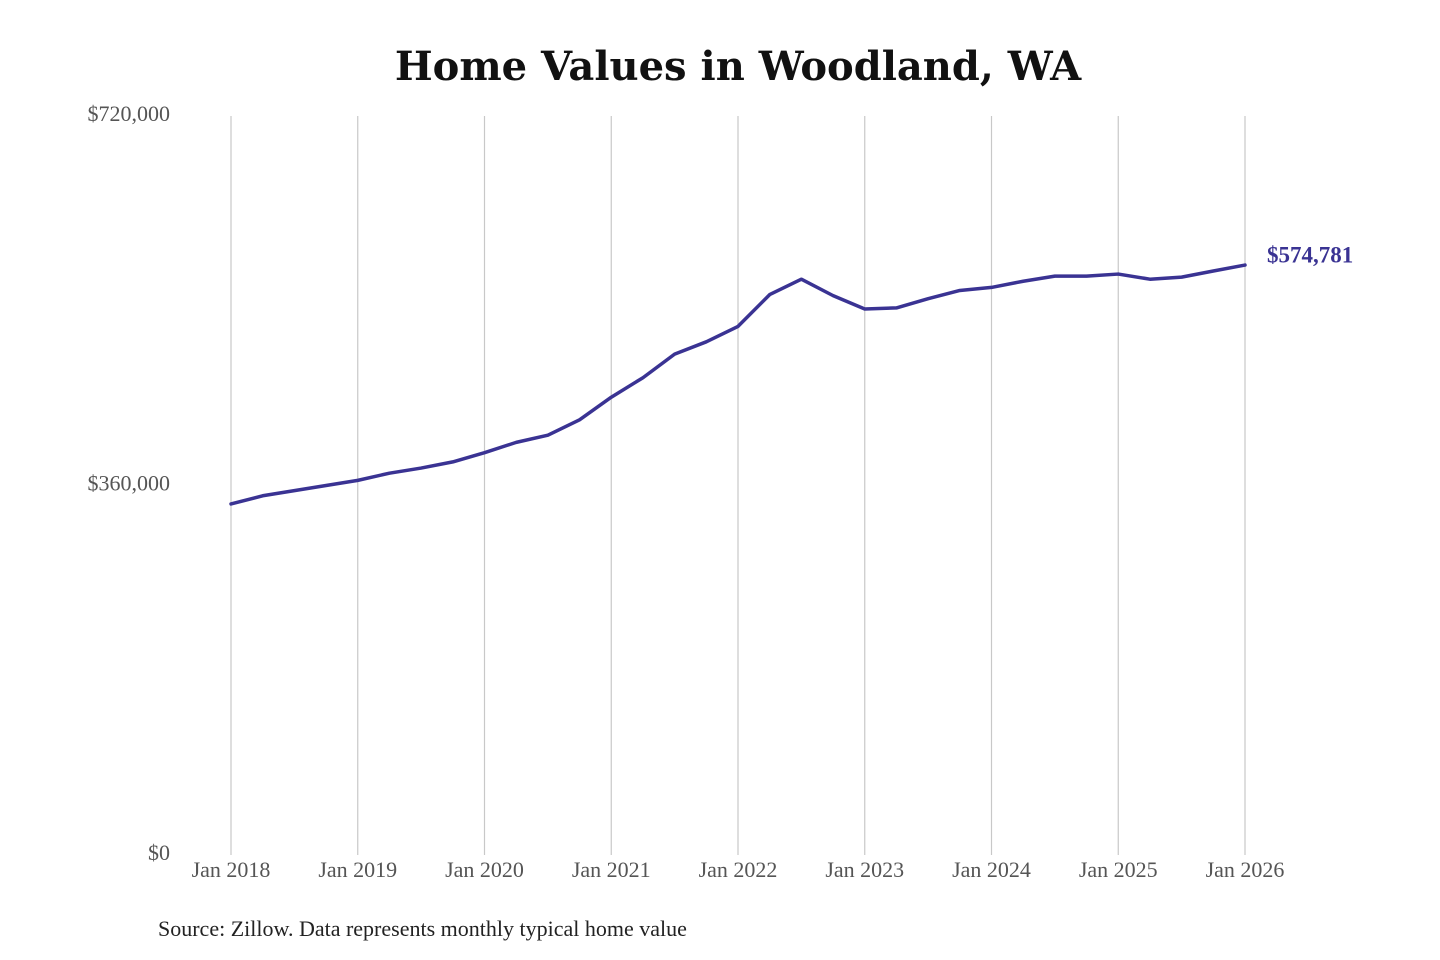 This screenshot has width=1440, height=960. Describe the element at coordinates (611, 869) in the screenshot. I see `x-tick-label: Jan 2021` at that location.